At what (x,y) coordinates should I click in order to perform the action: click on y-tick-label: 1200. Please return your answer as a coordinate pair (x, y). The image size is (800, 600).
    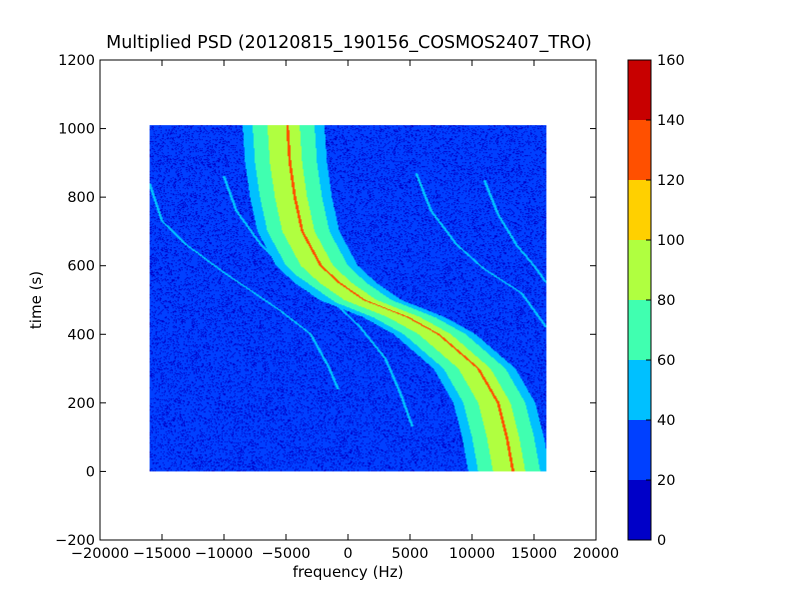
    Looking at the image, I should click on (76, 61).